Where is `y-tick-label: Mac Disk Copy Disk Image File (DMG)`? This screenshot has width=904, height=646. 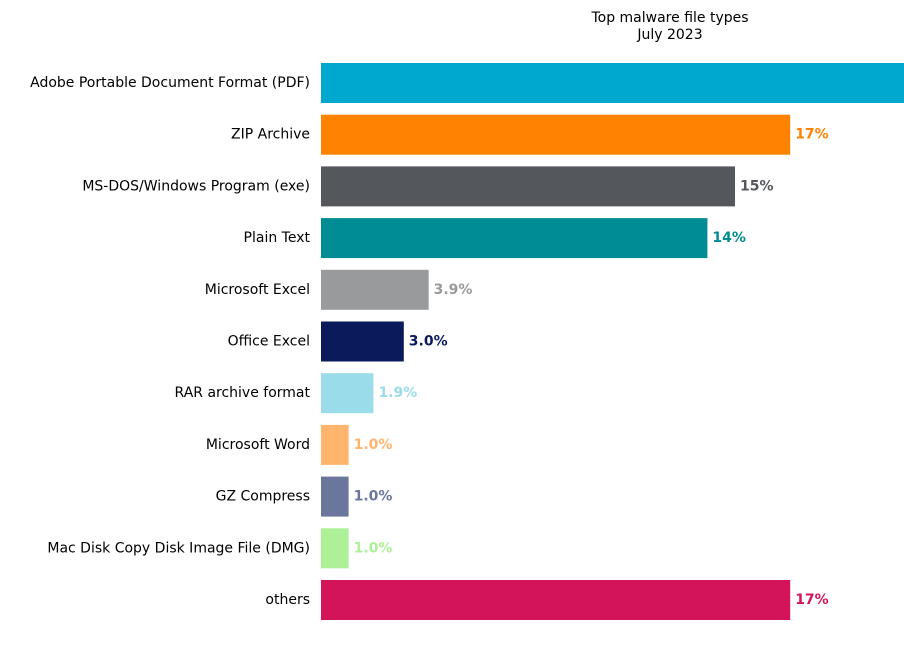 y-tick-label: Mac Disk Copy Disk Image File (DMG) is located at coordinates (178, 548).